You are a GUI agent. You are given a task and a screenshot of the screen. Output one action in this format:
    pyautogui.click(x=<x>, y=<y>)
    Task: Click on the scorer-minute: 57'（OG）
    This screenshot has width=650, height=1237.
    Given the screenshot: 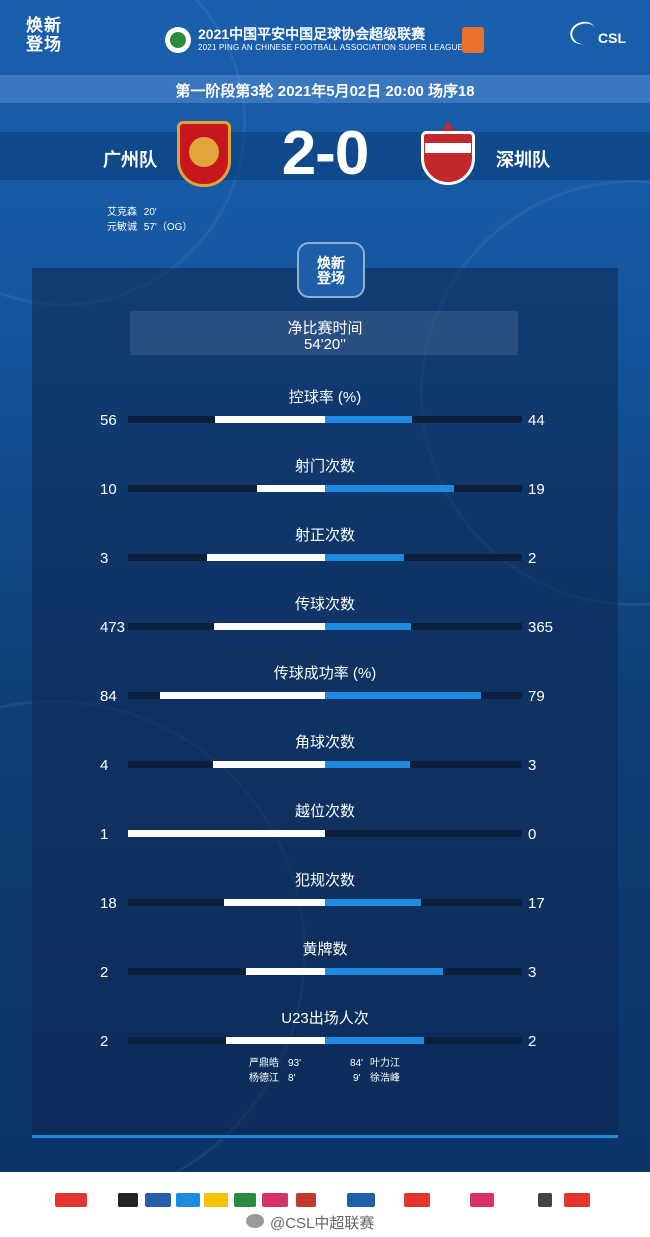 What is the action you would take?
    pyautogui.click(x=168, y=227)
    